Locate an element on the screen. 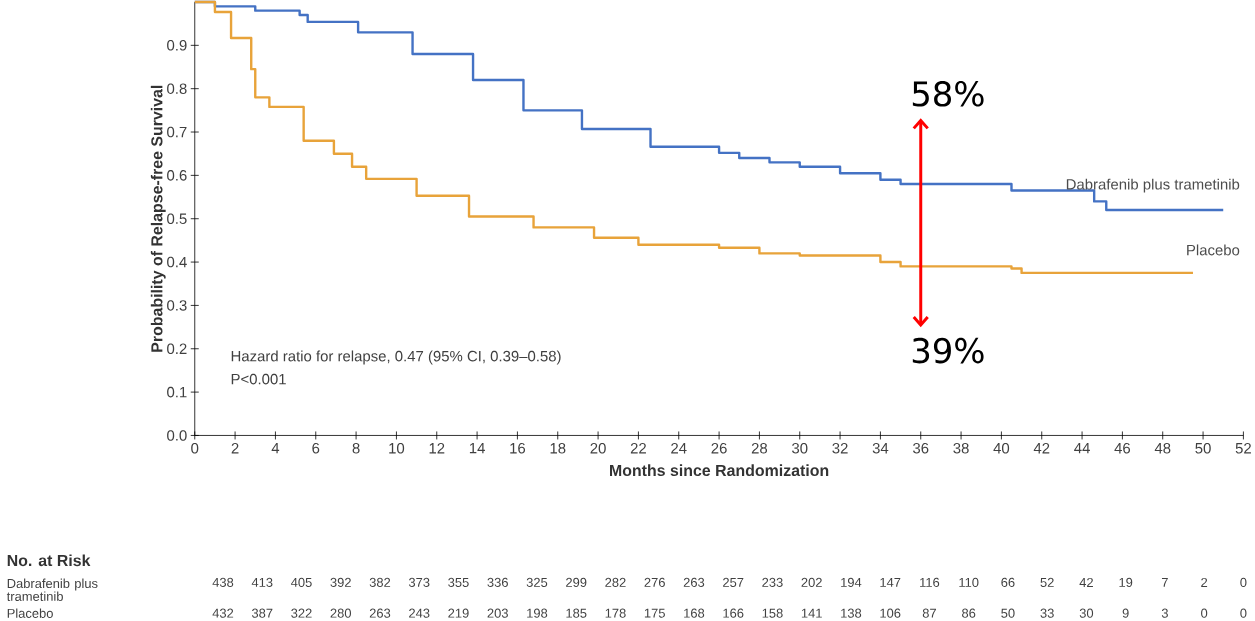 The height and width of the screenshot is (621, 1255). text: 141 is located at coordinates (811, 613).